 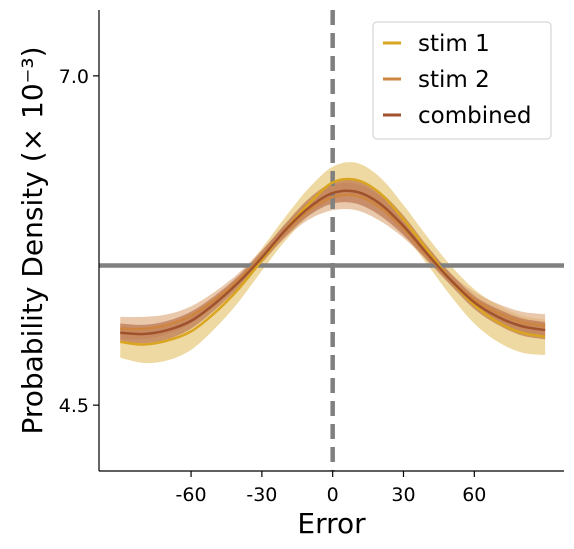 What do you see at coordinates (474, 116) in the screenshot?
I see `legend-label-combined: combined` at bounding box center [474, 116].